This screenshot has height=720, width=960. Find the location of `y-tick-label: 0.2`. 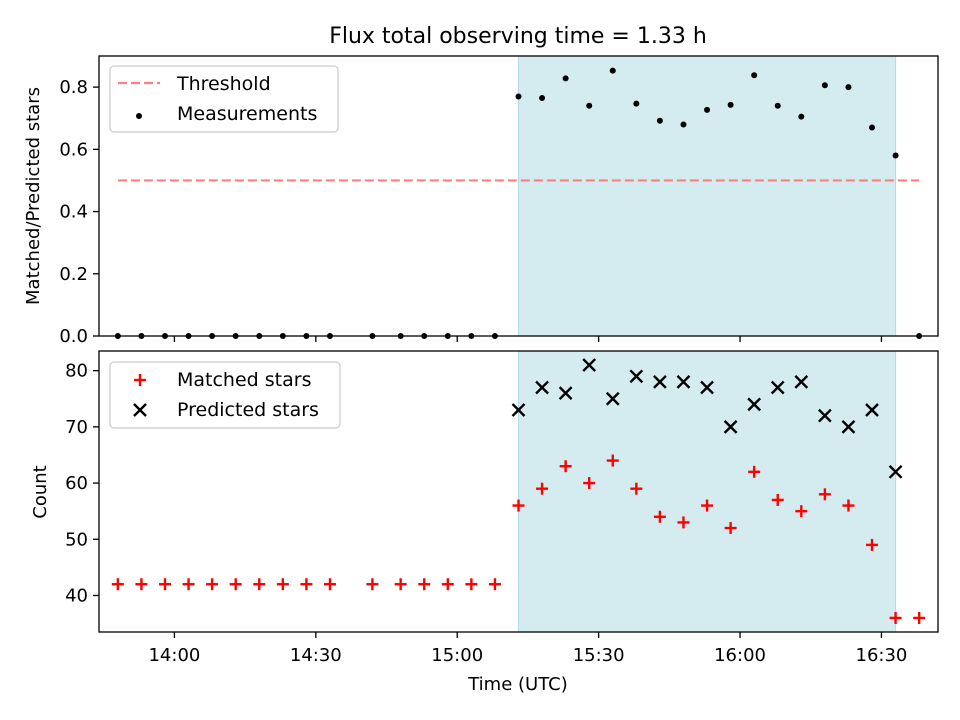

y-tick-label: 0.2 is located at coordinates (73, 274).